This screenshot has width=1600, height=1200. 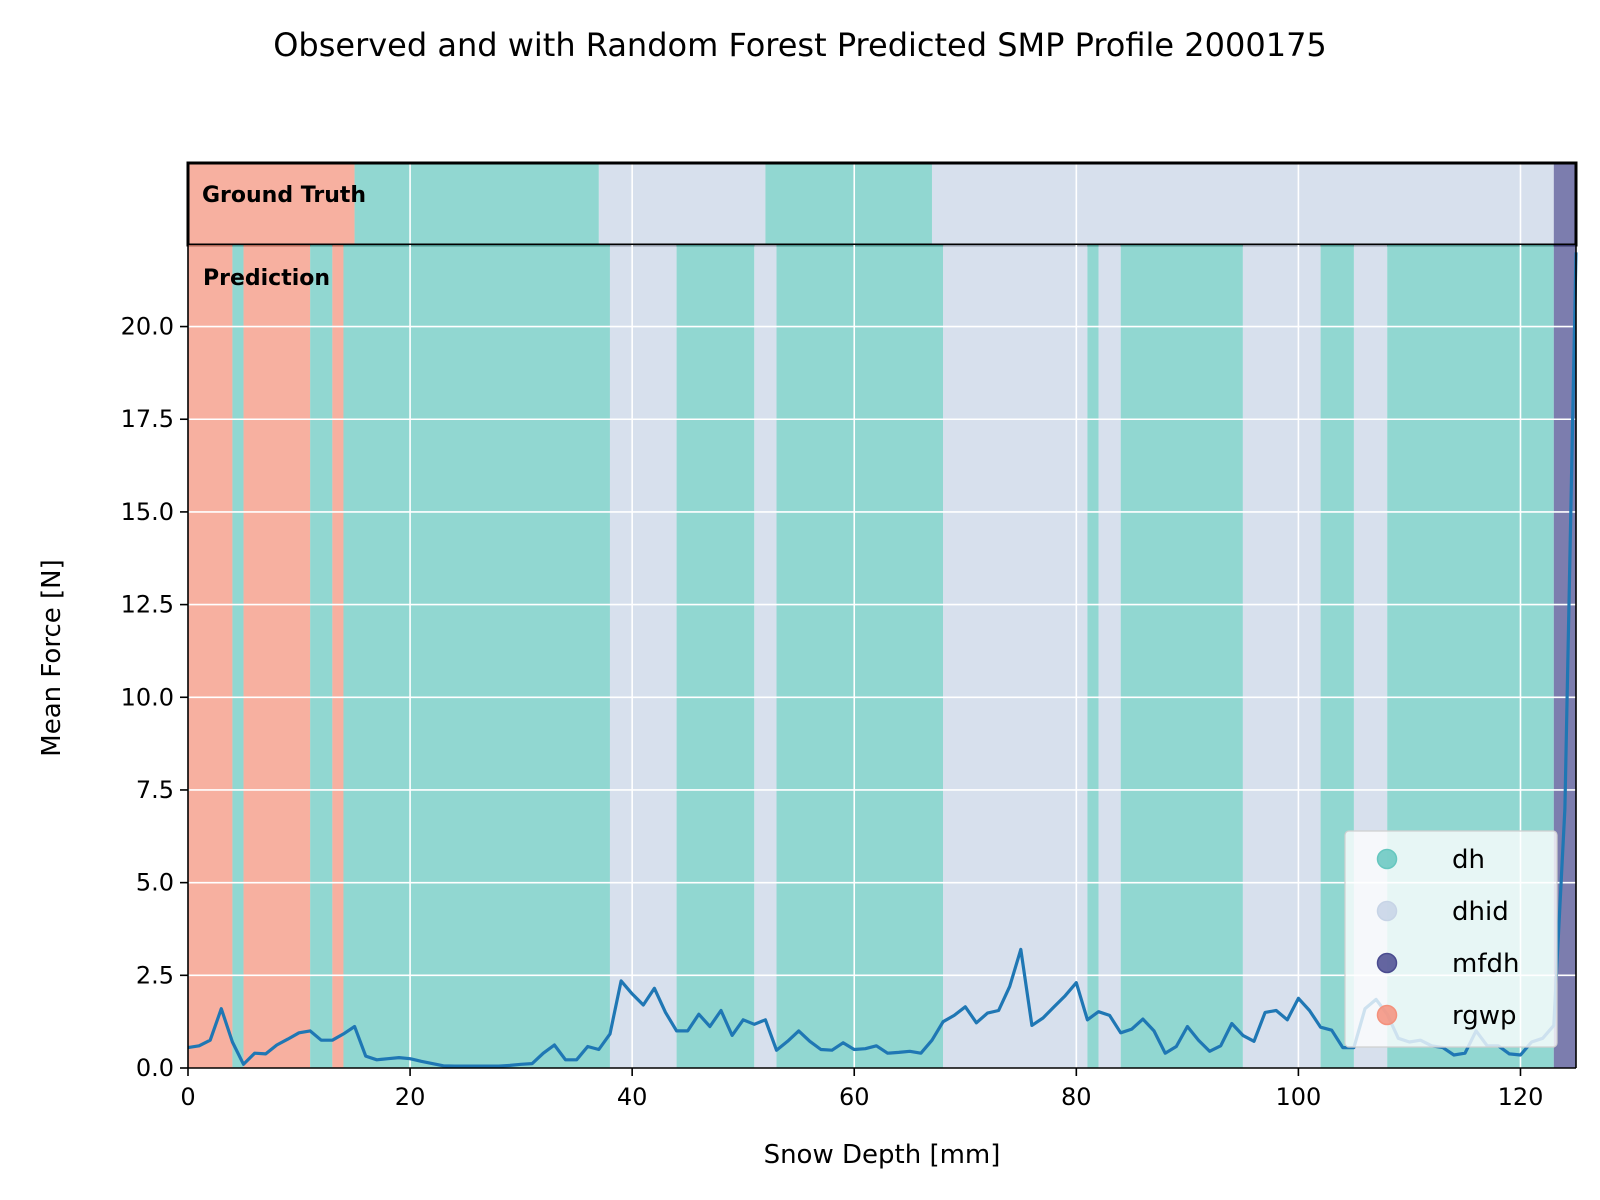 I want to click on legend-label-rgwp: rgwp, so click(x=1484, y=1016).